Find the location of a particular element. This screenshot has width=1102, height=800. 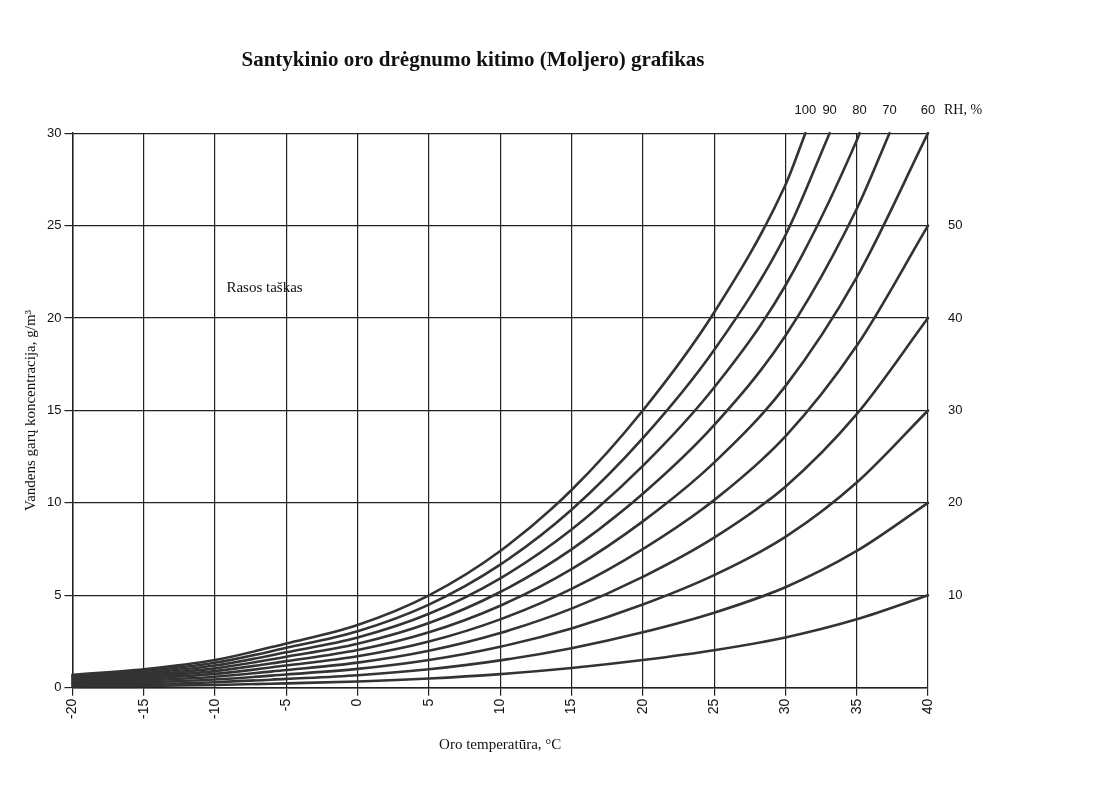

x-axis-title: Oro temperatūra, °C is located at coordinates (500, 743).